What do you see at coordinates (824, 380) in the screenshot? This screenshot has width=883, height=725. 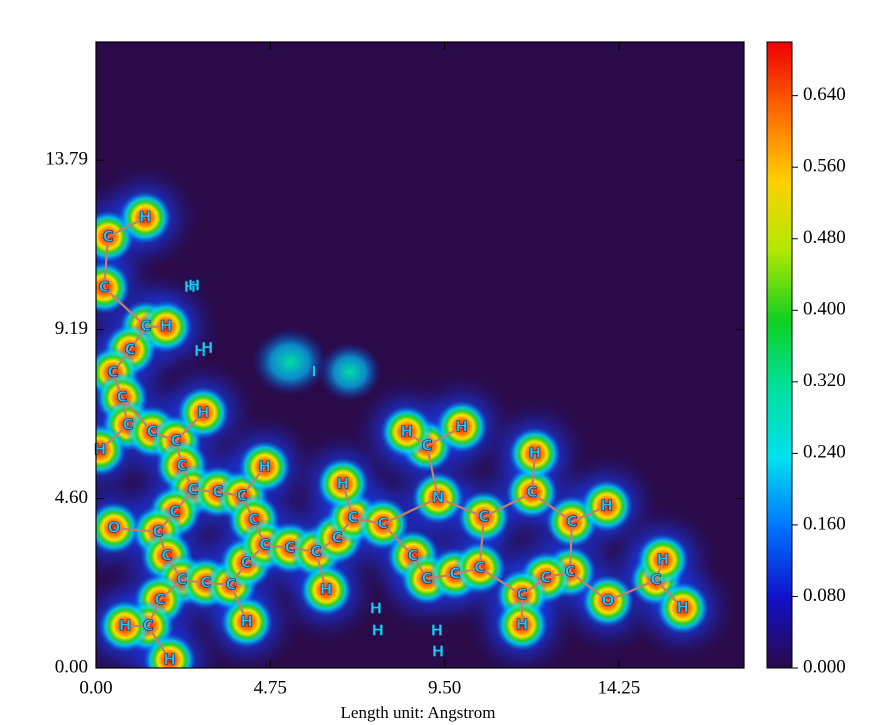 I see `colorbar-tick-label: 0.320` at bounding box center [824, 380].